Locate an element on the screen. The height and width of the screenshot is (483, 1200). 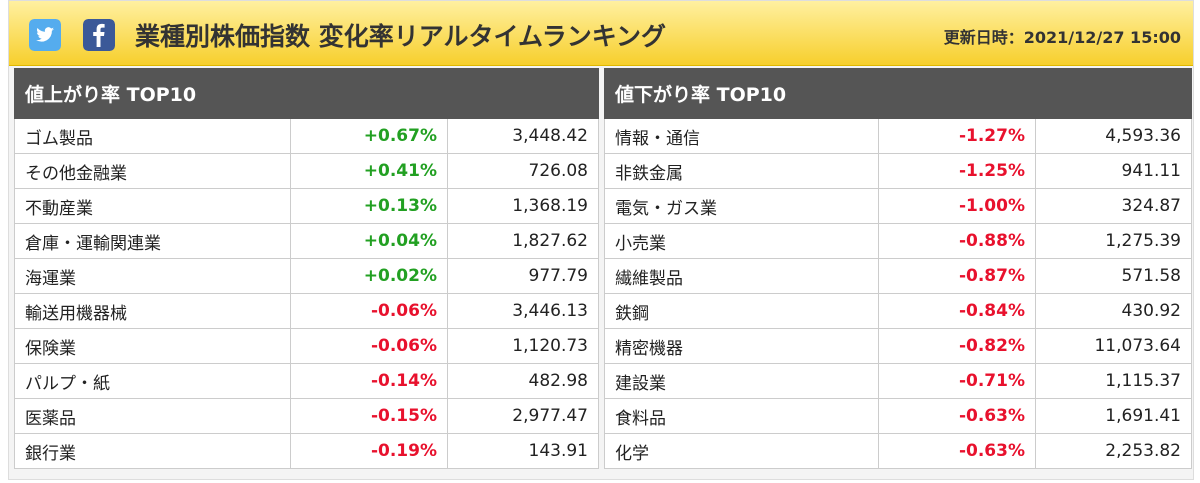
change-rate: -0.87% is located at coordinates (957, 276).